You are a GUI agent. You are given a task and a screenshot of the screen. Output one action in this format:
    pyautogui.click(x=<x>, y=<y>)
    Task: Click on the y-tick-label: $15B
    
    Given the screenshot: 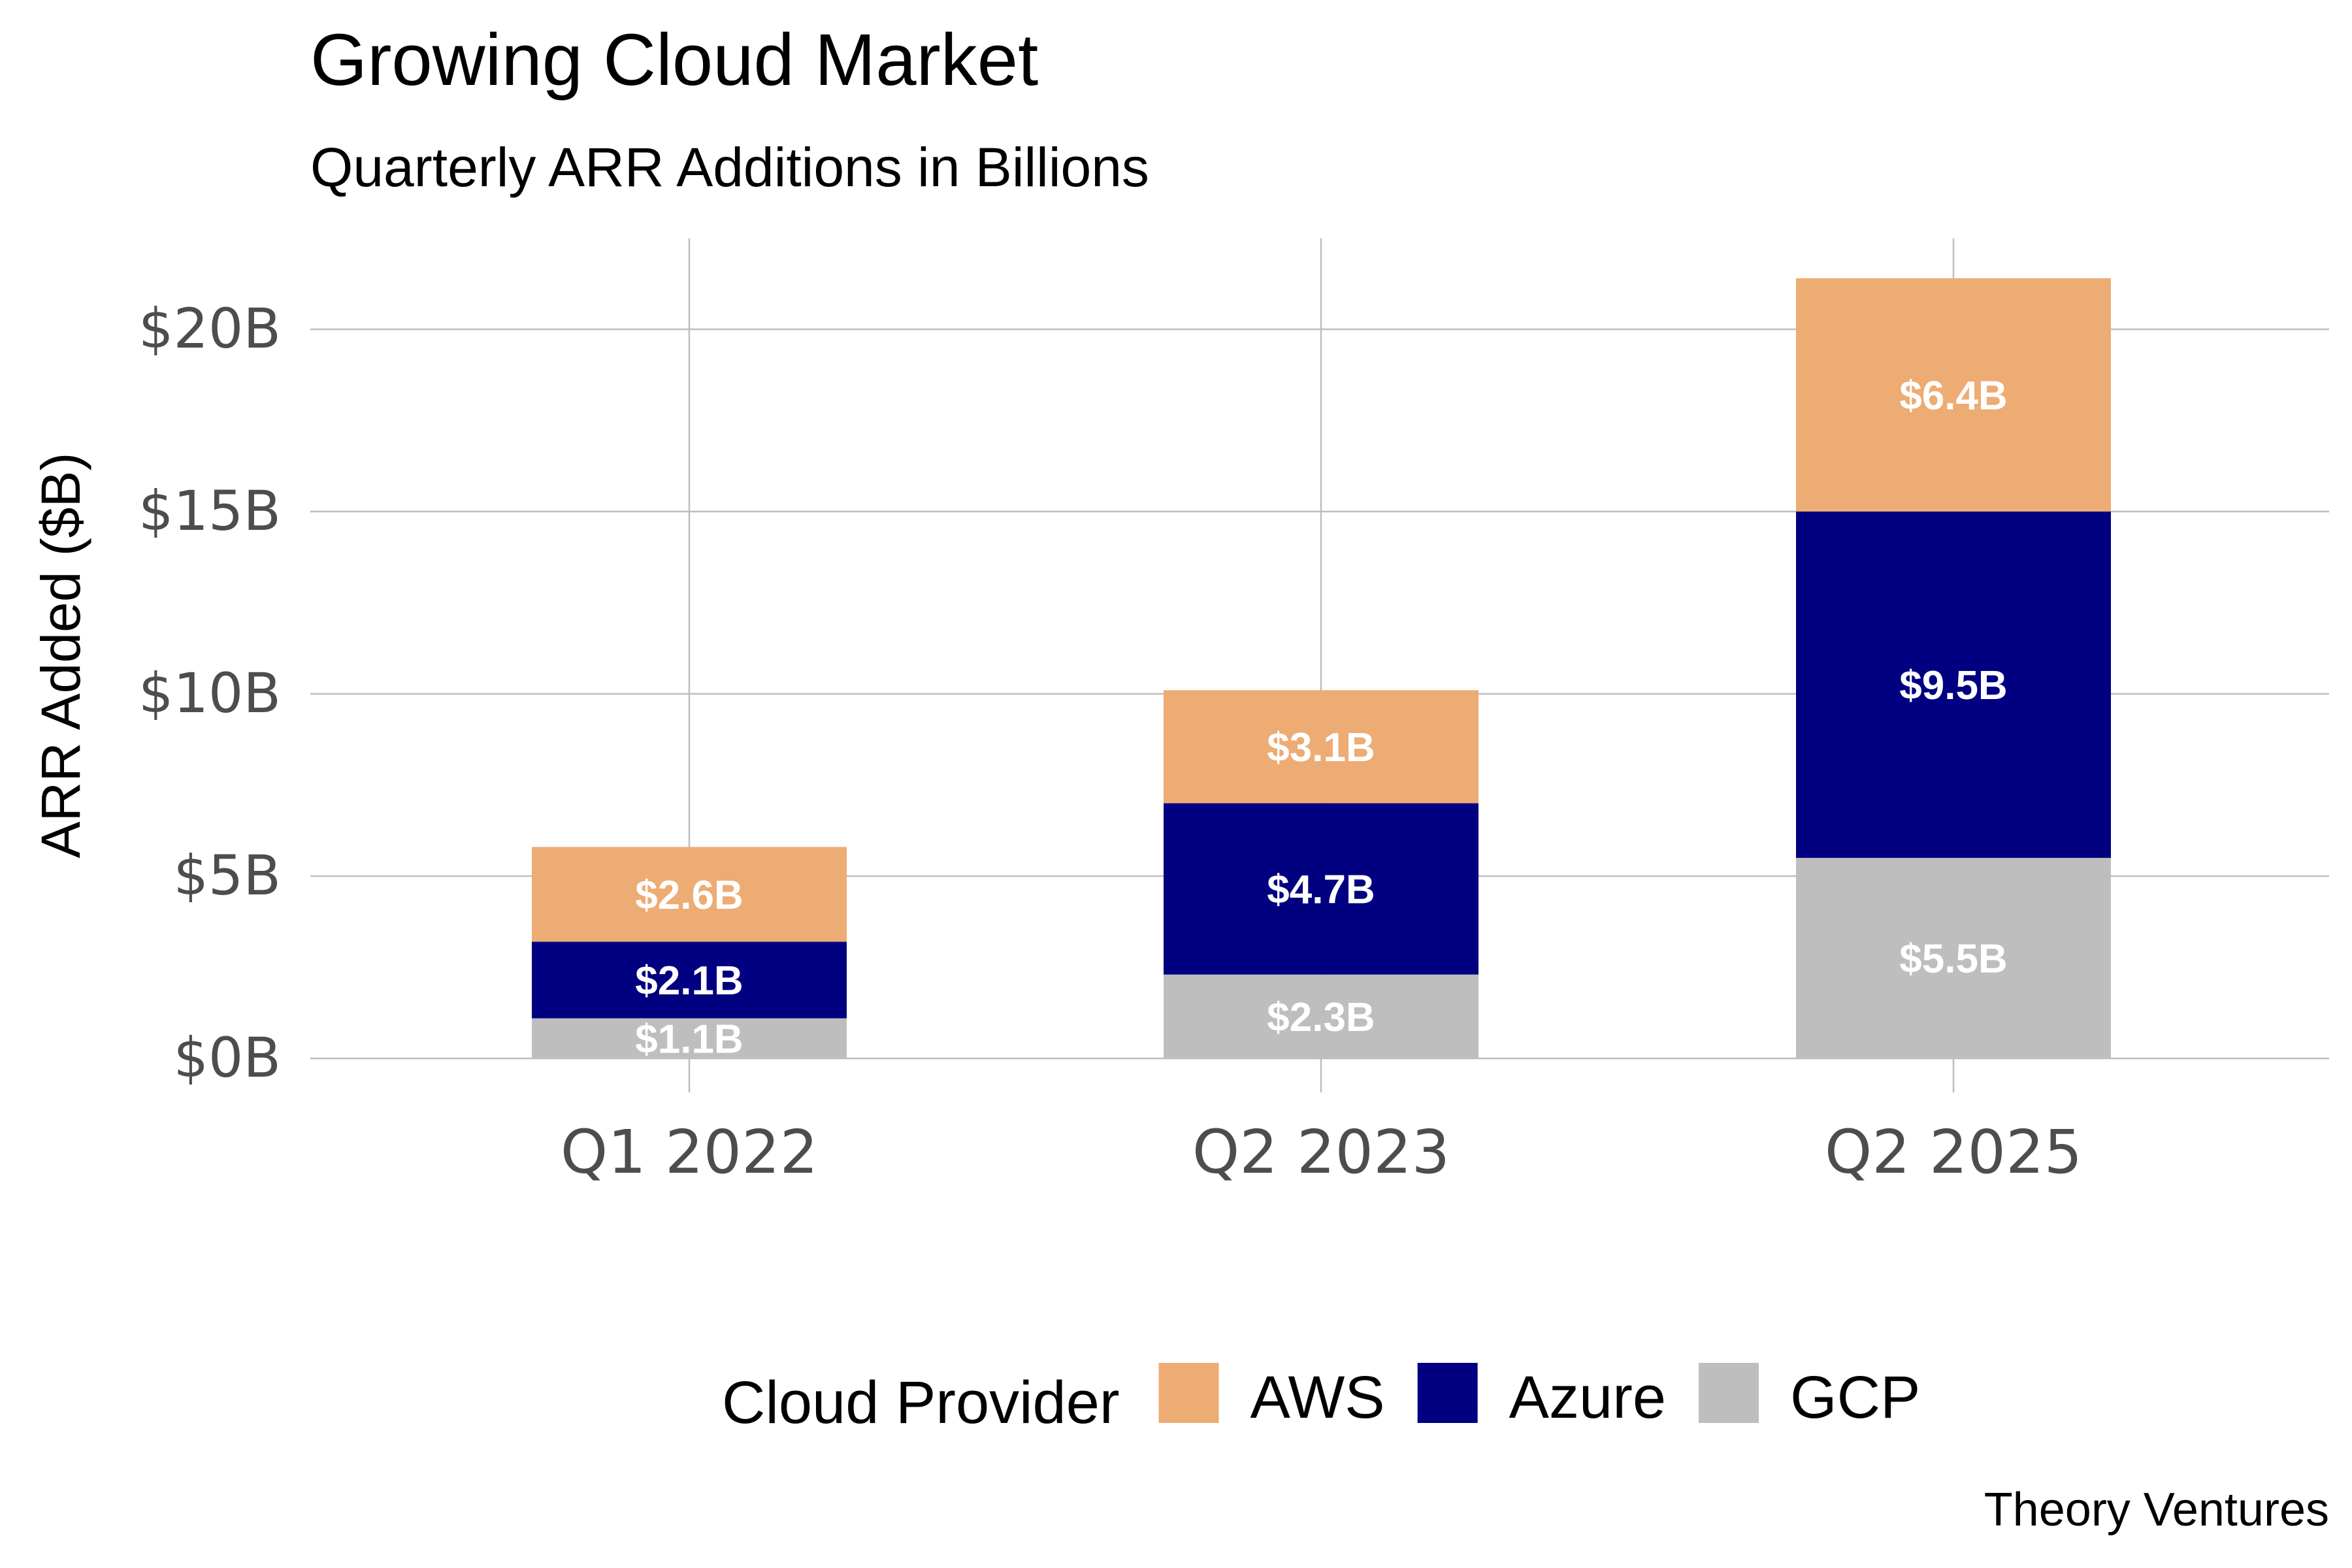 What is the action you would take?
    pyautogui.click(x=210, y=511)
    